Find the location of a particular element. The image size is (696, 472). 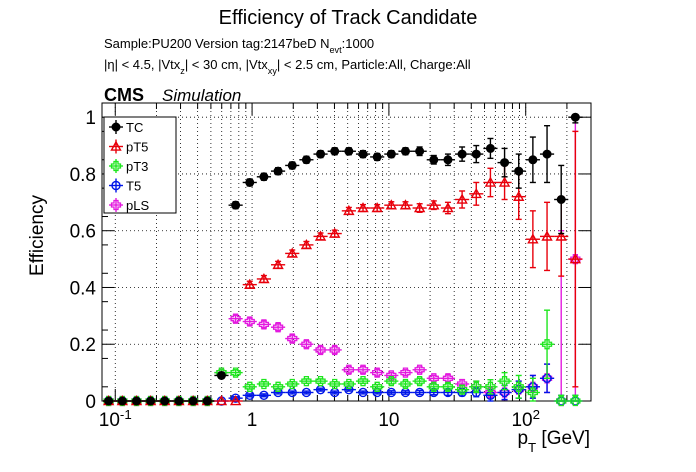

legend-label-pt3: pT3 is located at coordinates (137, 166).